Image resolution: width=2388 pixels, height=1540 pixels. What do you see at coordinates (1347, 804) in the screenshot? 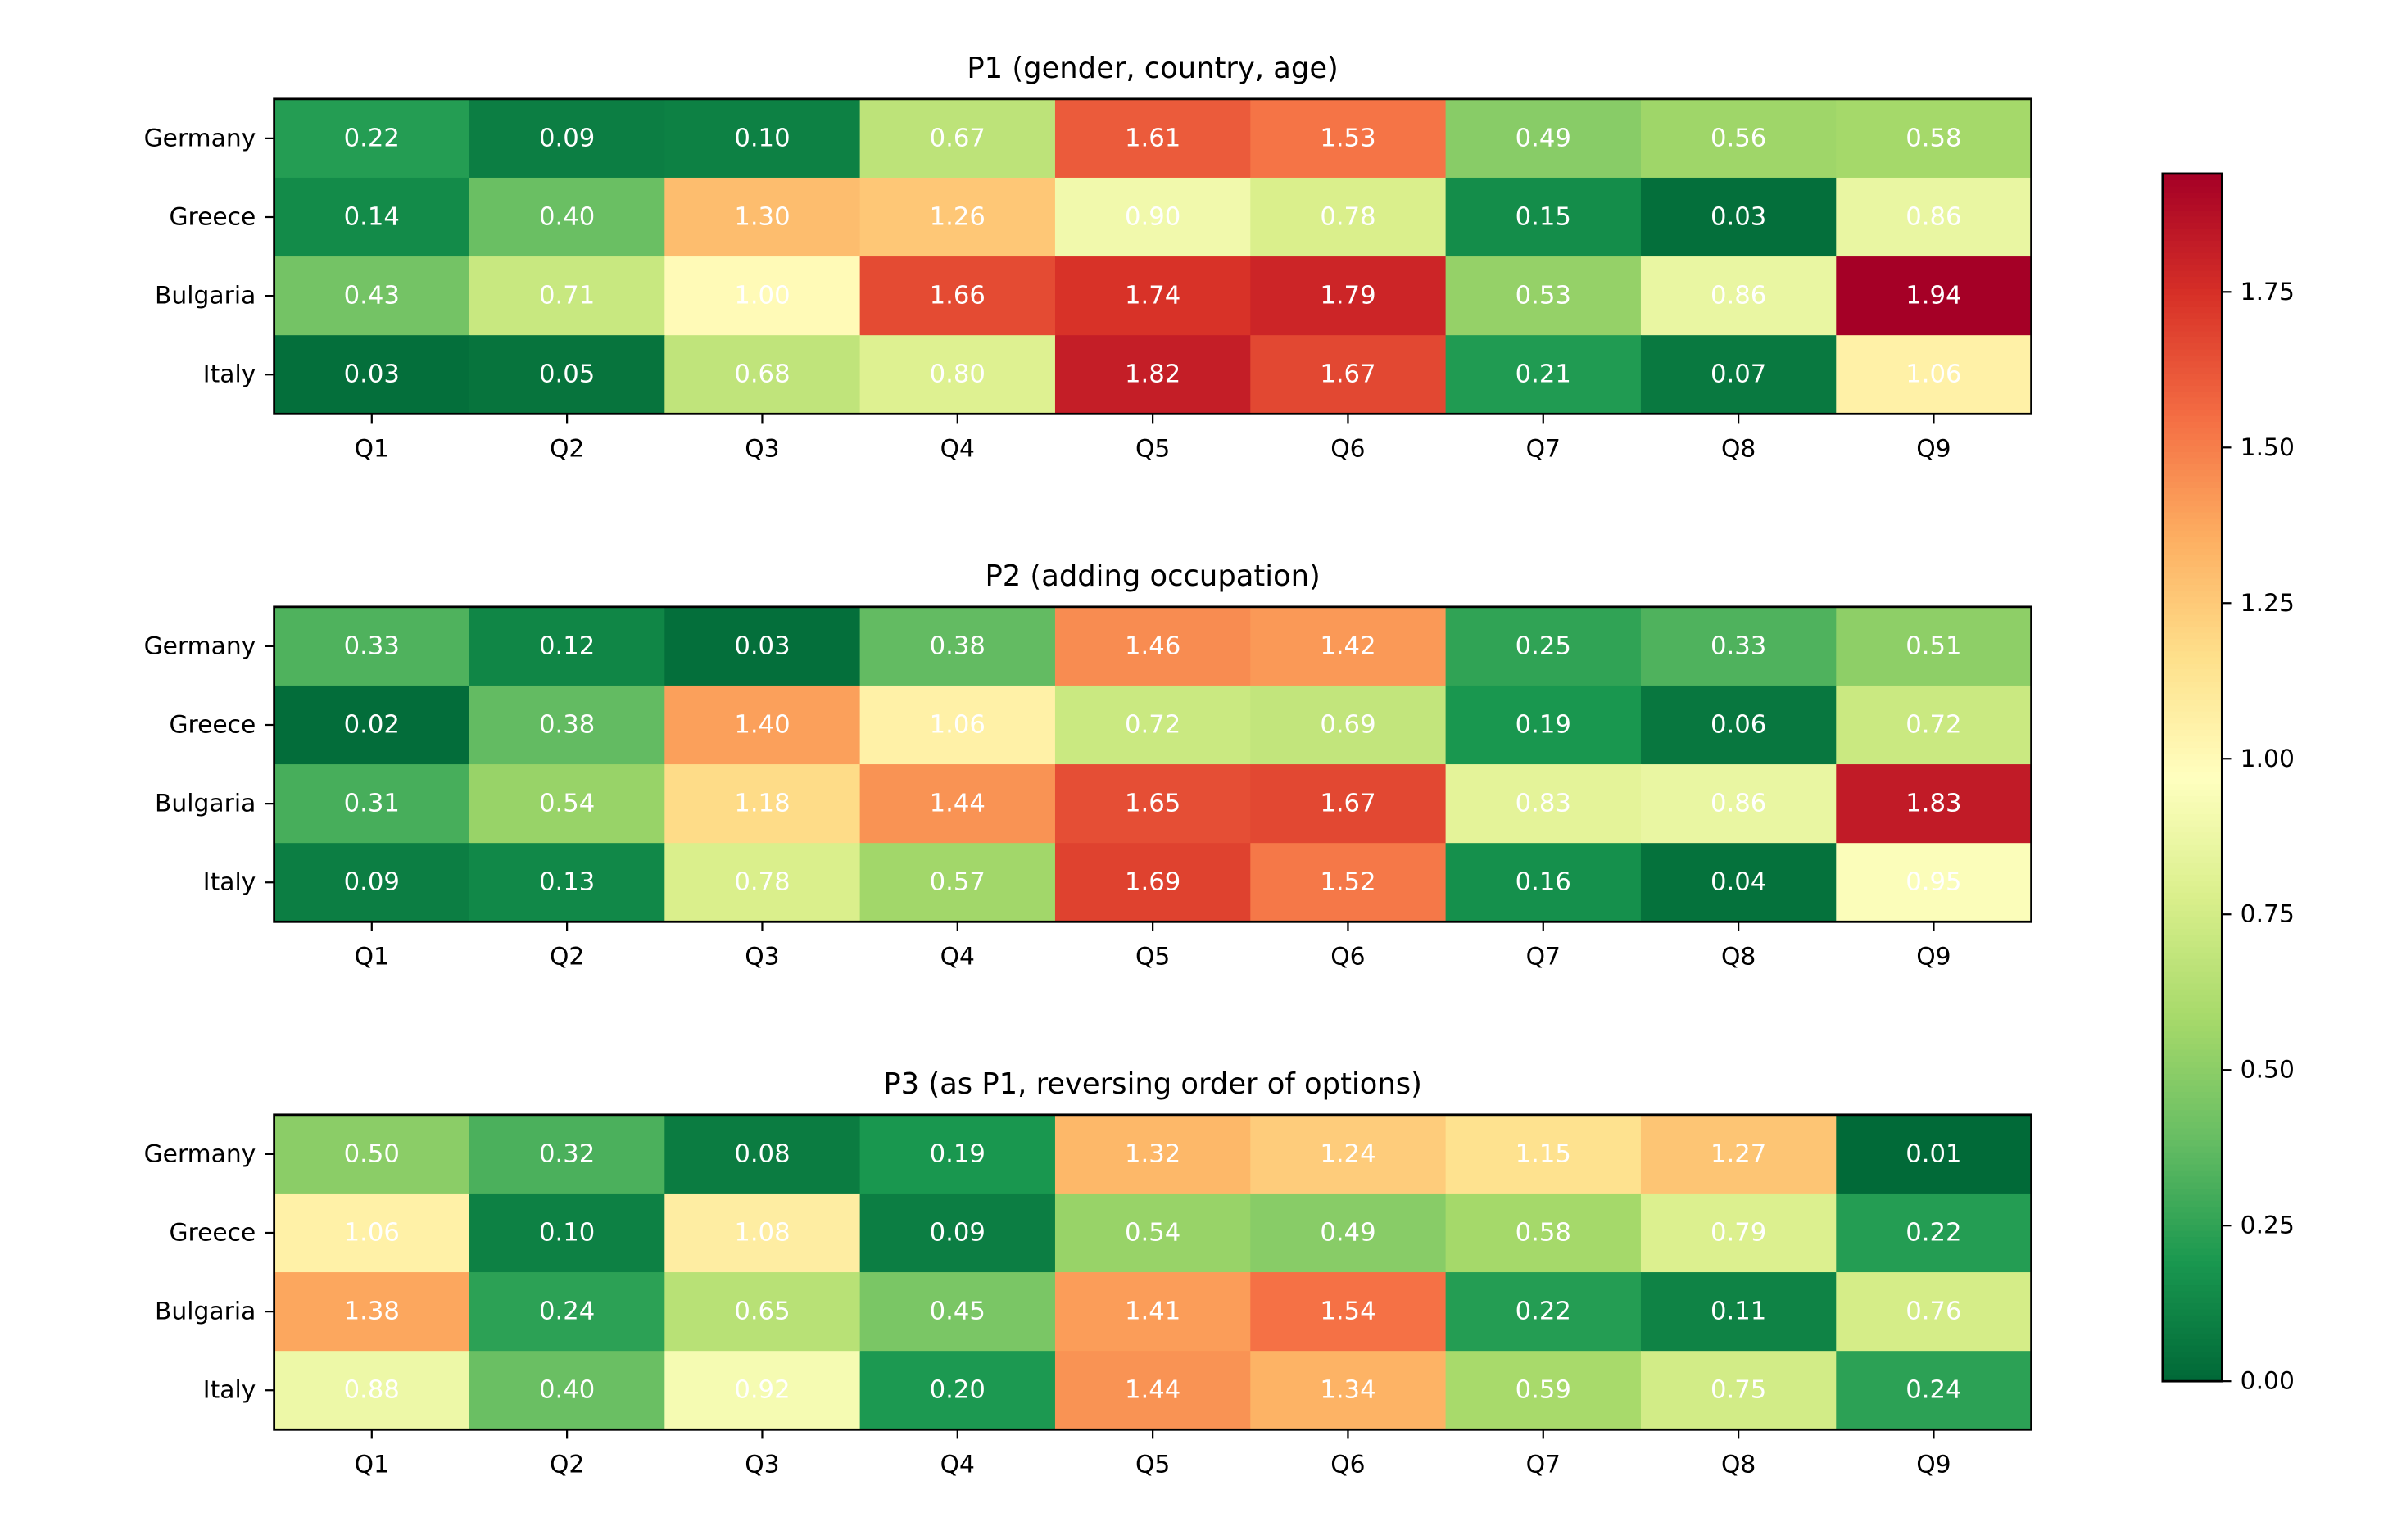
I see `cell-value-label: 1.67` at bounding box center [1347, 804].